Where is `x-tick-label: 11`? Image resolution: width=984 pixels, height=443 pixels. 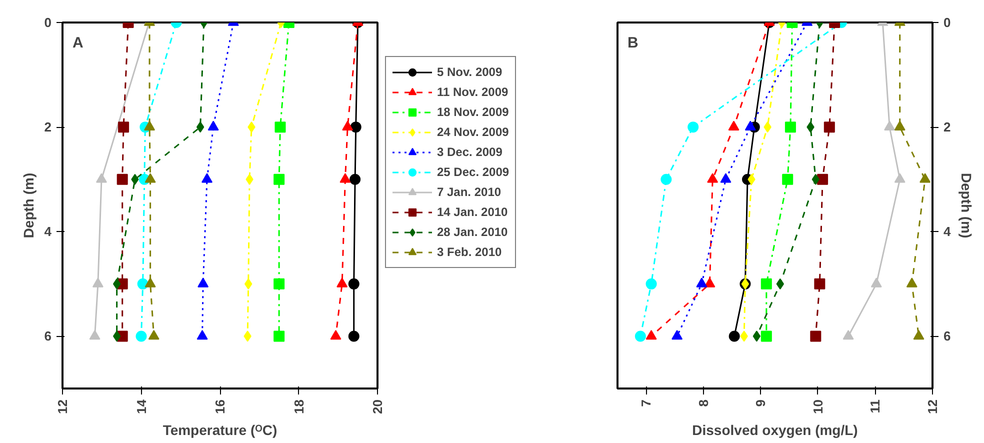
x-tick-label: 11 is located at coordinates (875, 406).